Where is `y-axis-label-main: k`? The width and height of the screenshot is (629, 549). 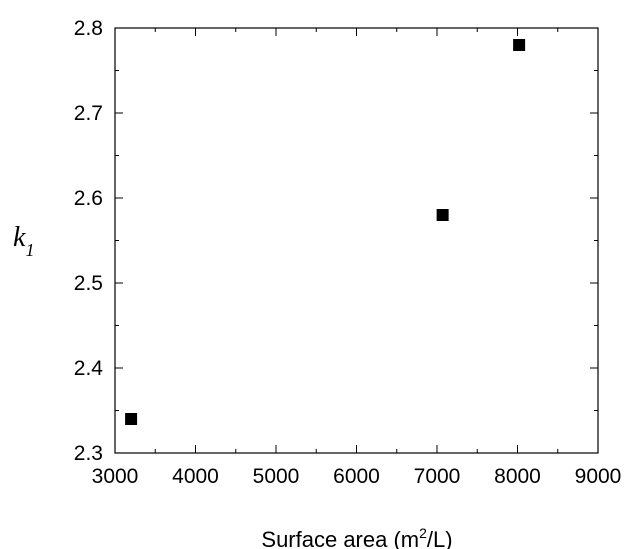
y-axis-label-main: k is located at coordinates (19, 237).